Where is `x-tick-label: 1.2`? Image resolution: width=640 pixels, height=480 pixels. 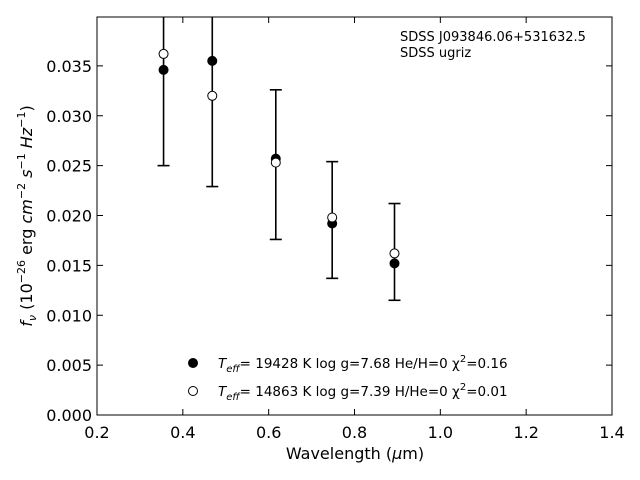 x-tick-label: 1.2 is located at coordinates (525, 432).